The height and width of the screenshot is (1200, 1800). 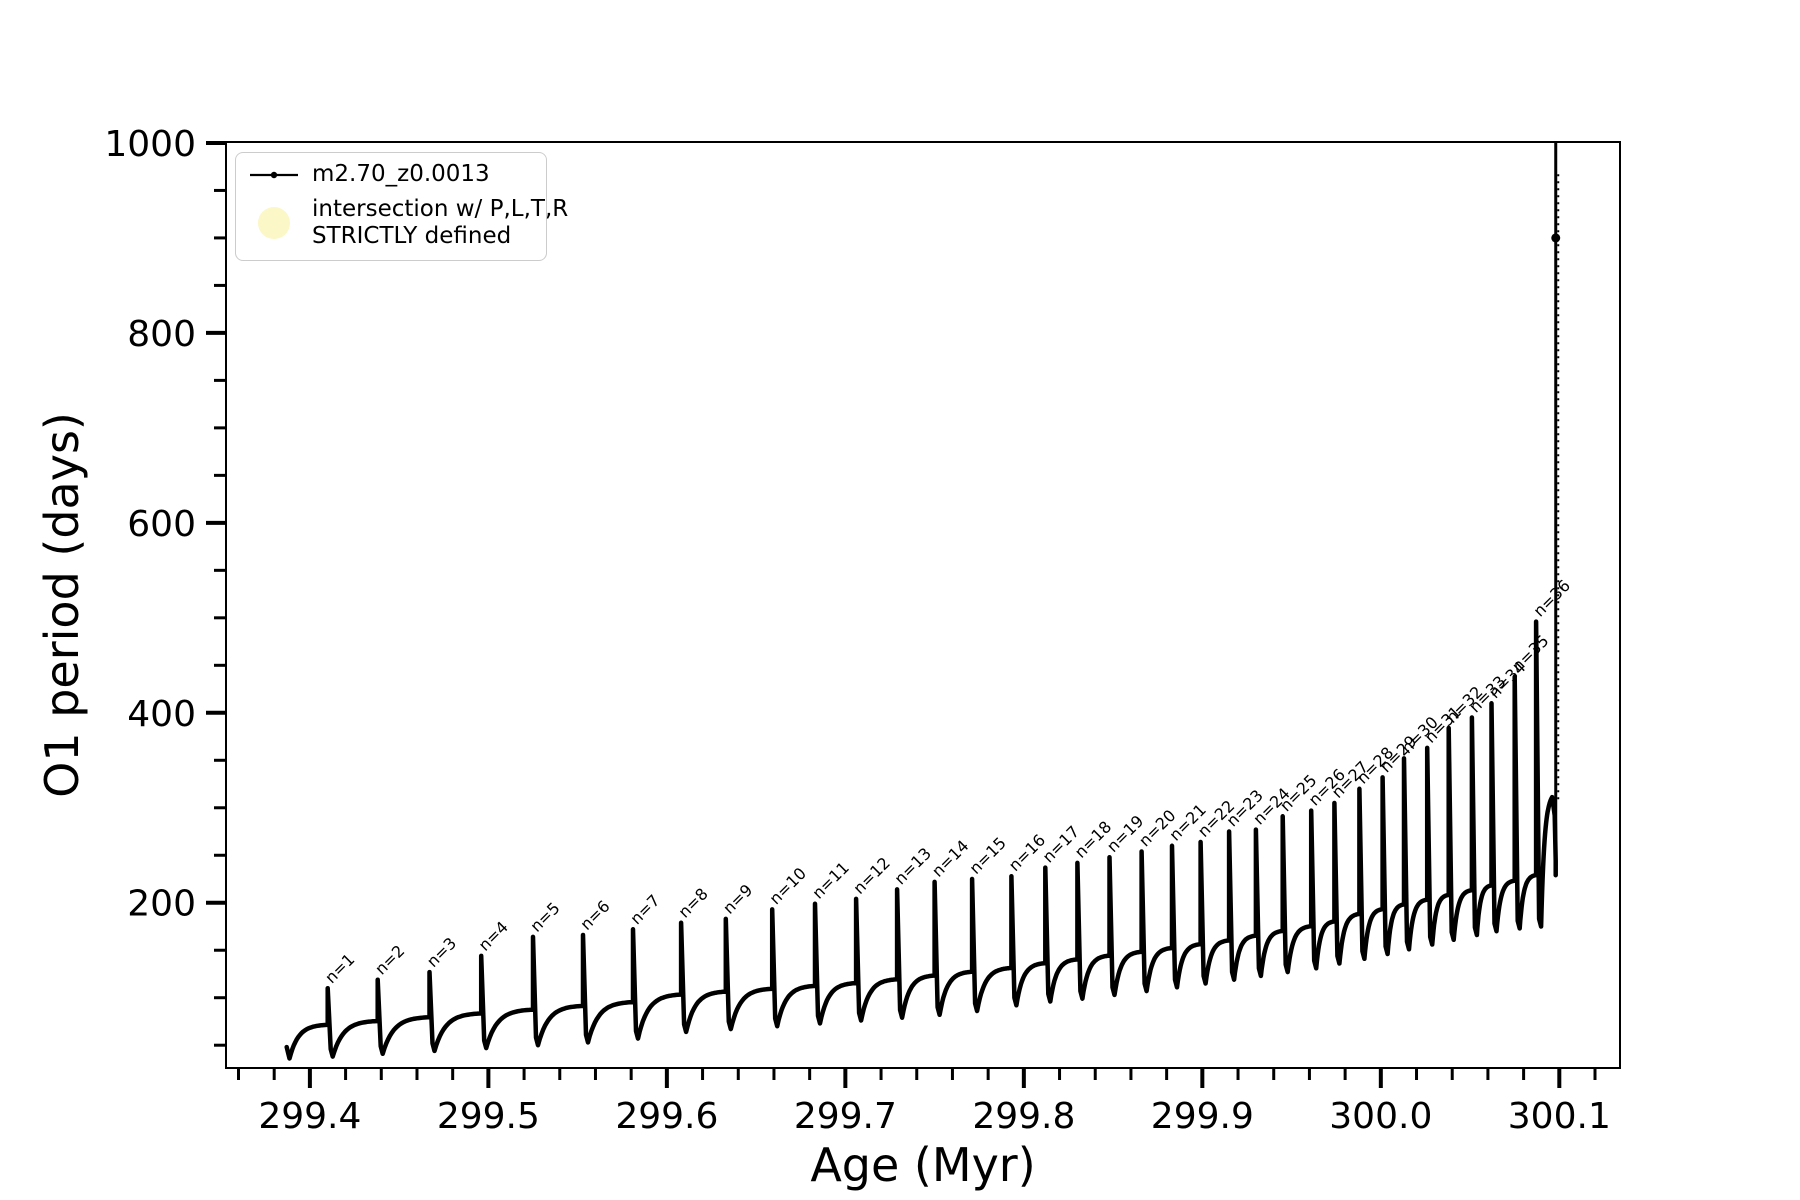 I want to click on legend-item-intersection: intersection w/ P,L,T,R STRICTLY defined, so click(x=408, y=223).